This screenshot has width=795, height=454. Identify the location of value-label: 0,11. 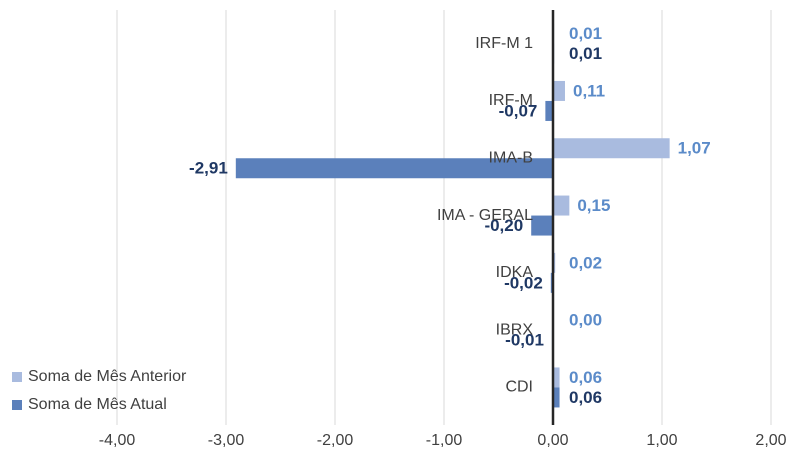
(589, 90).